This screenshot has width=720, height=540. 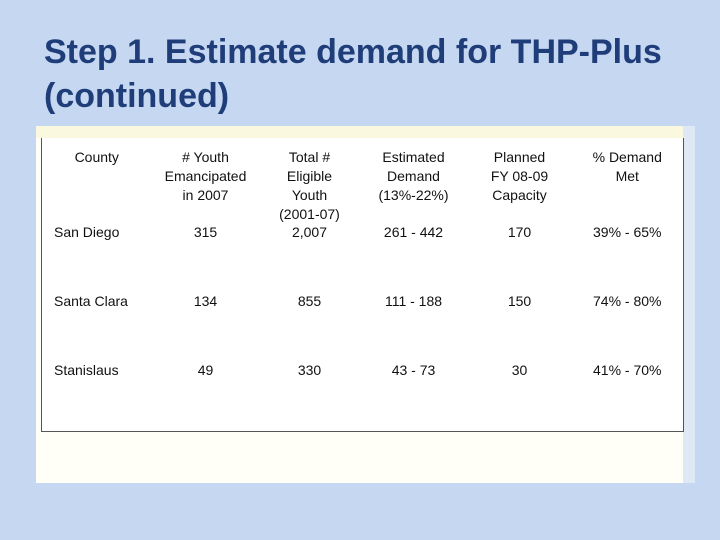 I want to click on header-planned-capacity-line-1: Planned, so click(x=519, y=157).